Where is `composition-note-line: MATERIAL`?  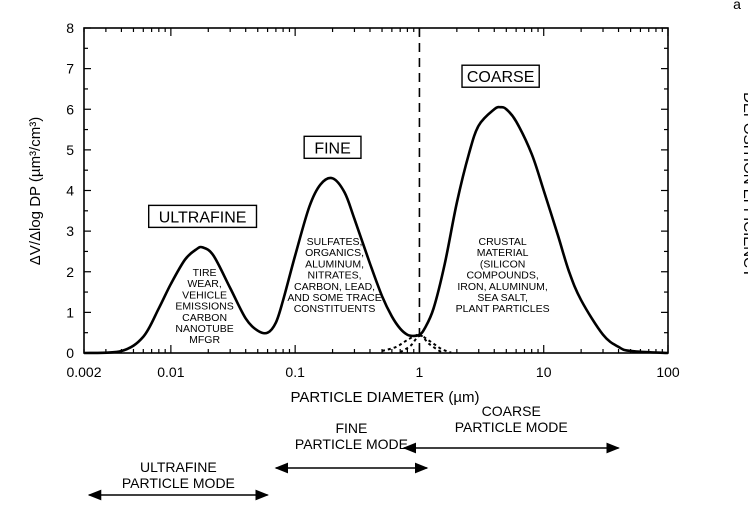 composition-note-line: MATERIAL is located at coordinates (503, 253).